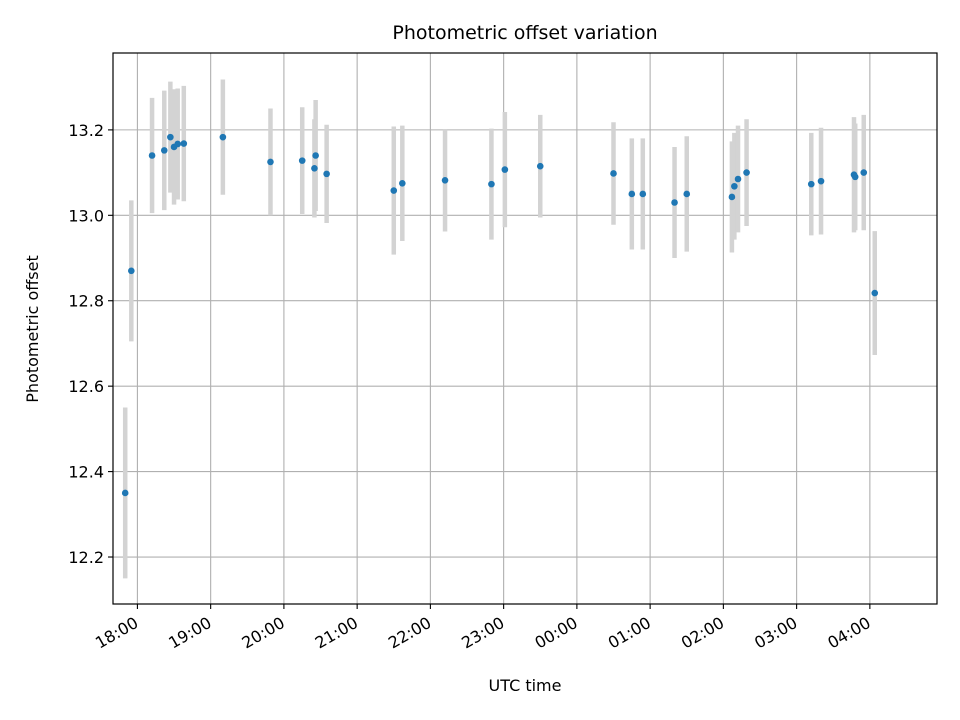 The image size is (960, 720). I want to click on y-tick-label: 12.2, so click(86, 557).